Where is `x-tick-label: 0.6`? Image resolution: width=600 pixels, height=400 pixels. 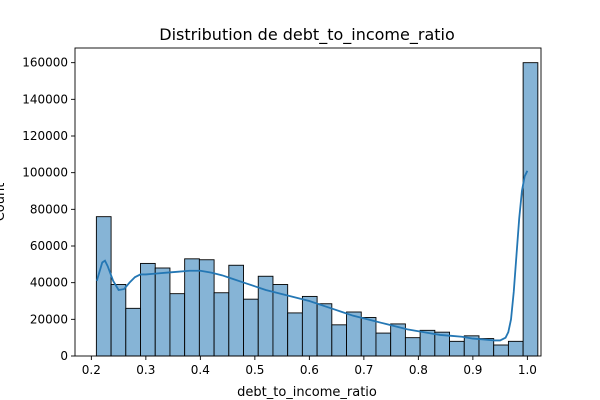 x-tick-label: 0.6 is located at coordinates (309, 370).